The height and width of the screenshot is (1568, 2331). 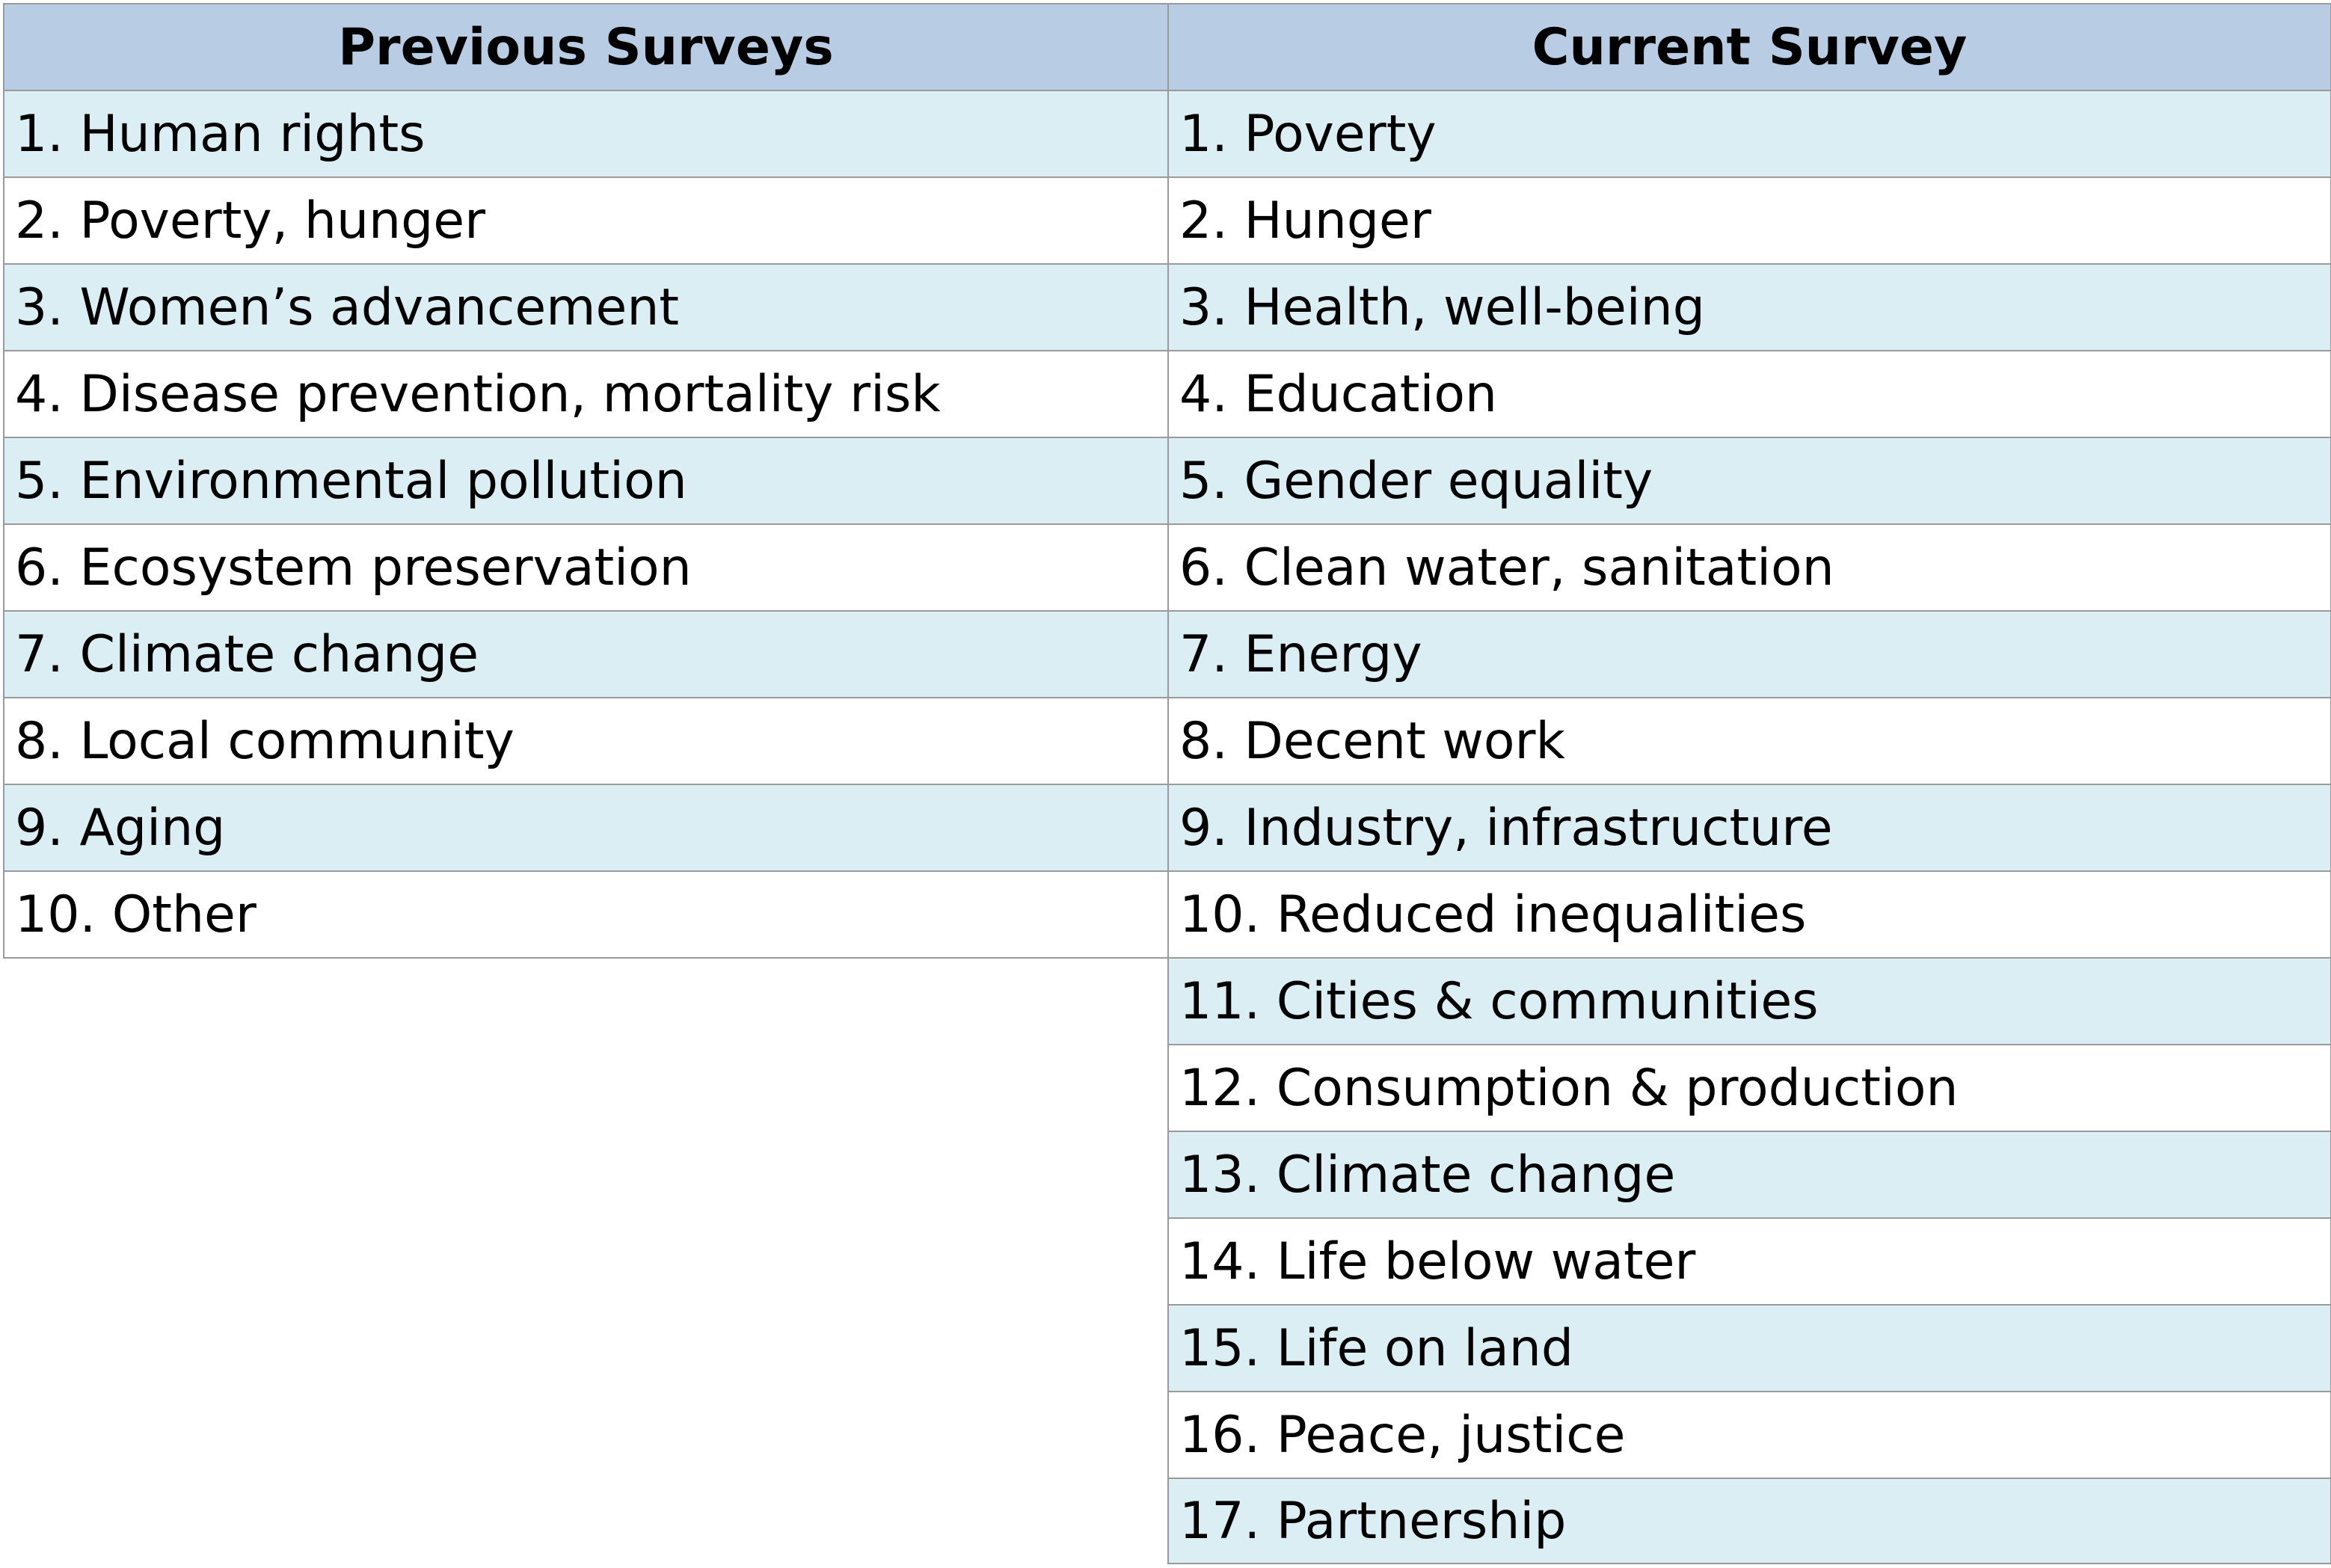 I want to click on table-row: 9. Aging 9. Industry, infrastructure, so click(x=1167, y=827).